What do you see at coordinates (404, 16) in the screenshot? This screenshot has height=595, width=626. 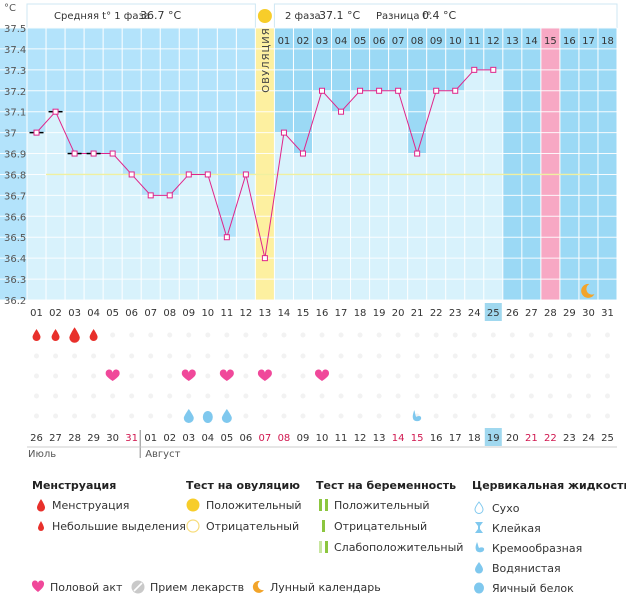 I see `diff-label: Разница t°` at bounding box center [404, 16].